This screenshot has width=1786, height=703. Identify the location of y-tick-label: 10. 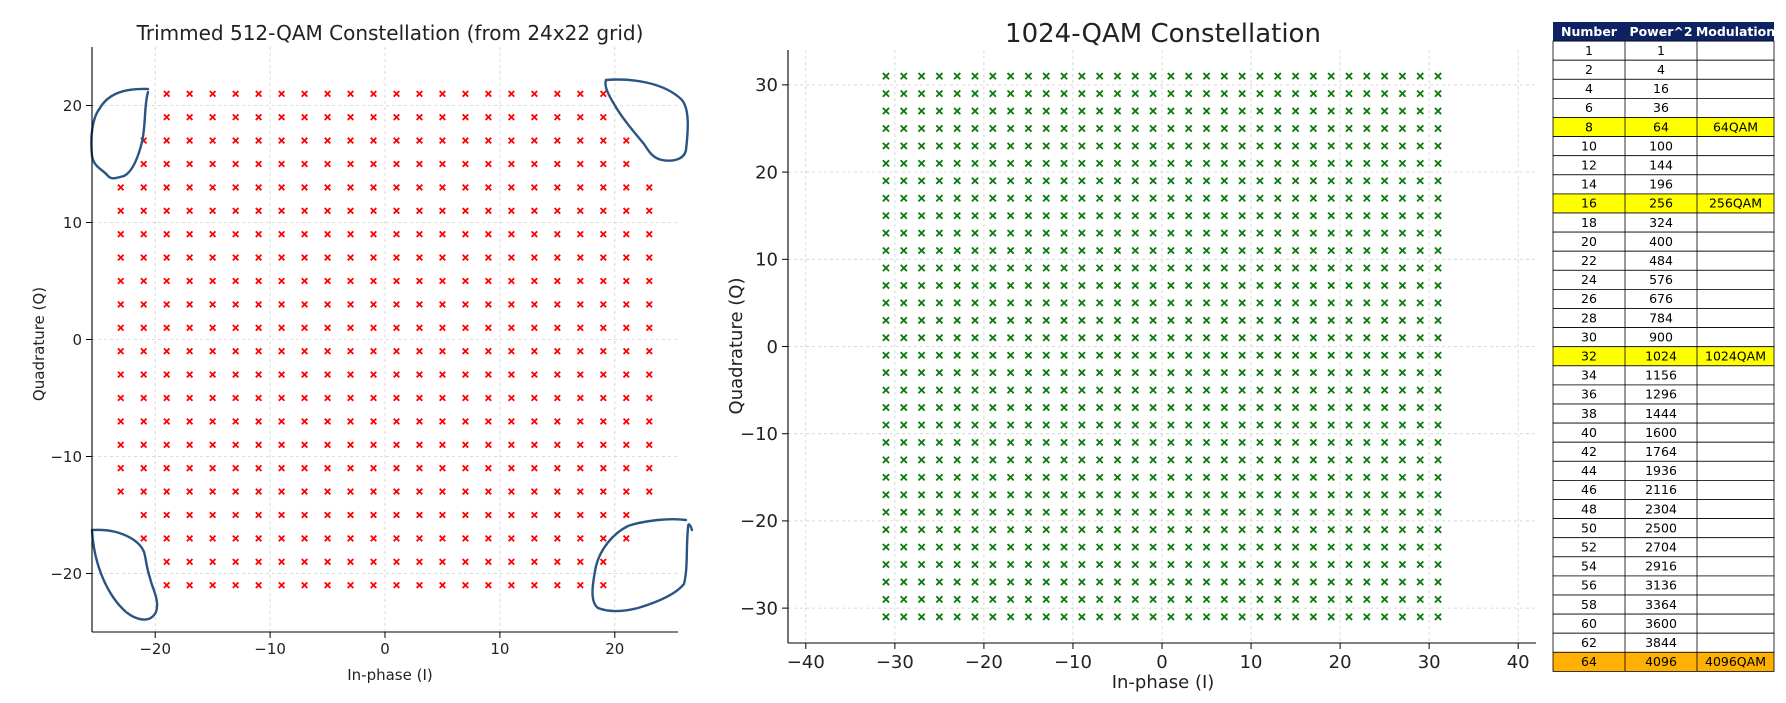
(766, 260).